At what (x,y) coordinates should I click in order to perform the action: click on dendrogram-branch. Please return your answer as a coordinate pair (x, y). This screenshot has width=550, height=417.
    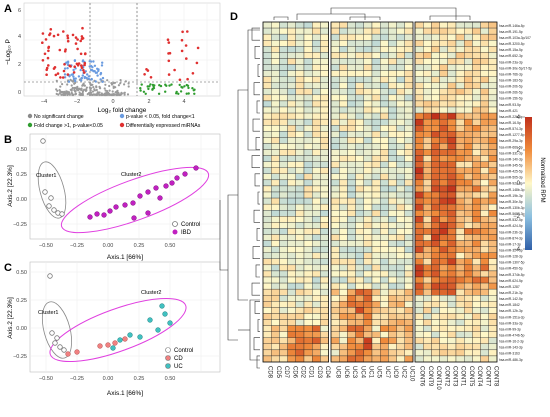
    Looking at the image, I should click on (258, 362).